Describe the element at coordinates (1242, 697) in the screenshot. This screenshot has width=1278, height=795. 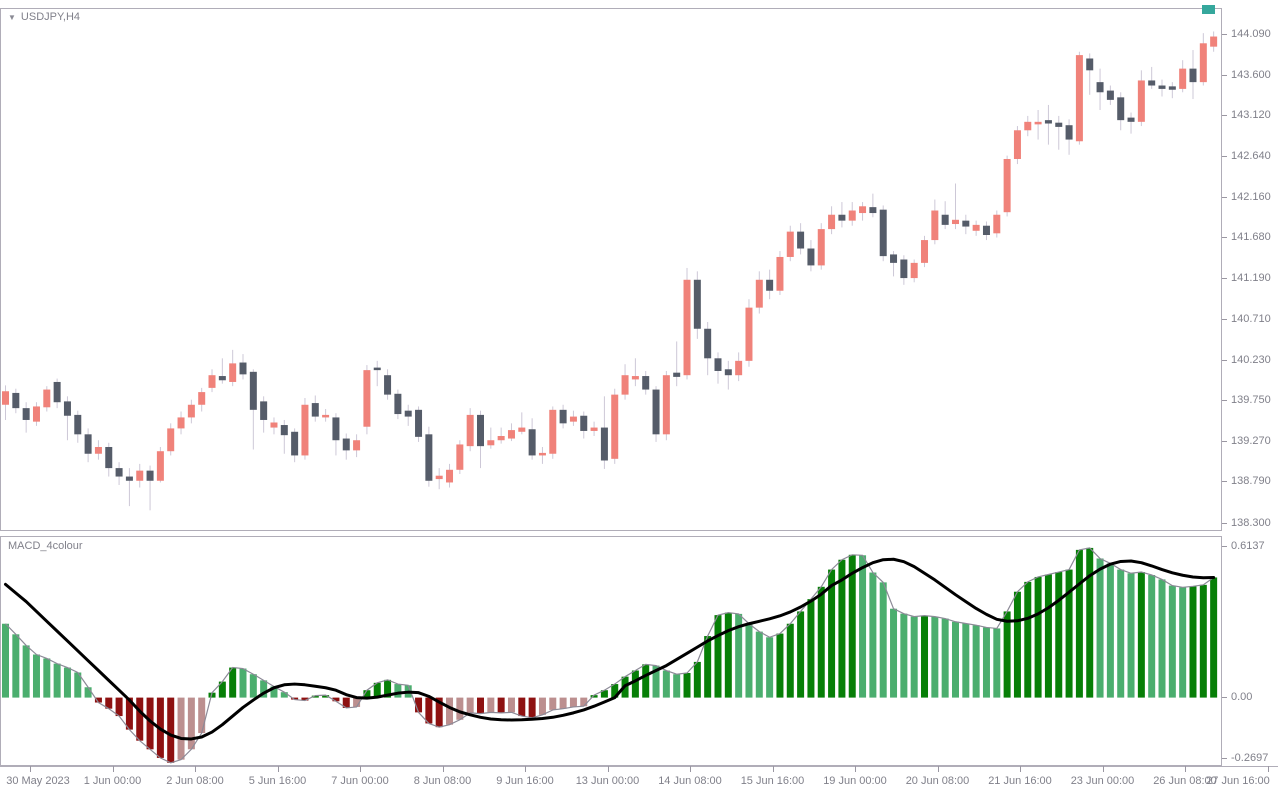
I see `macd-axis-label: 0.00` at that location.